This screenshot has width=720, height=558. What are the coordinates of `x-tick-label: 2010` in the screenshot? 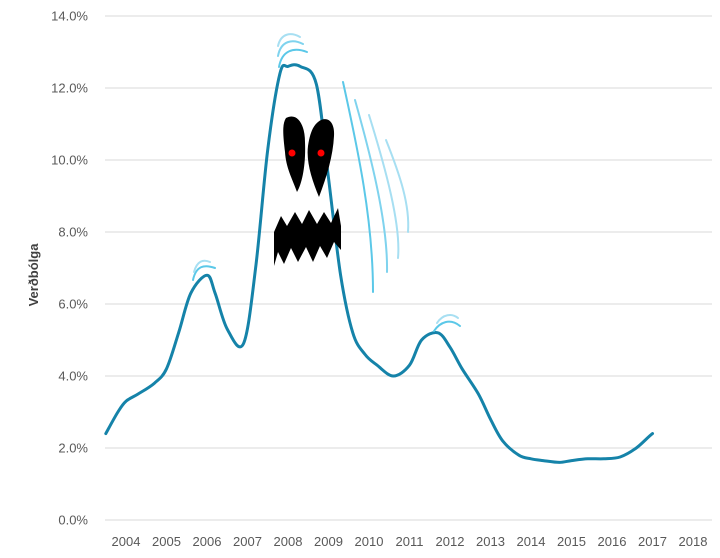 It's located at (369, 541).